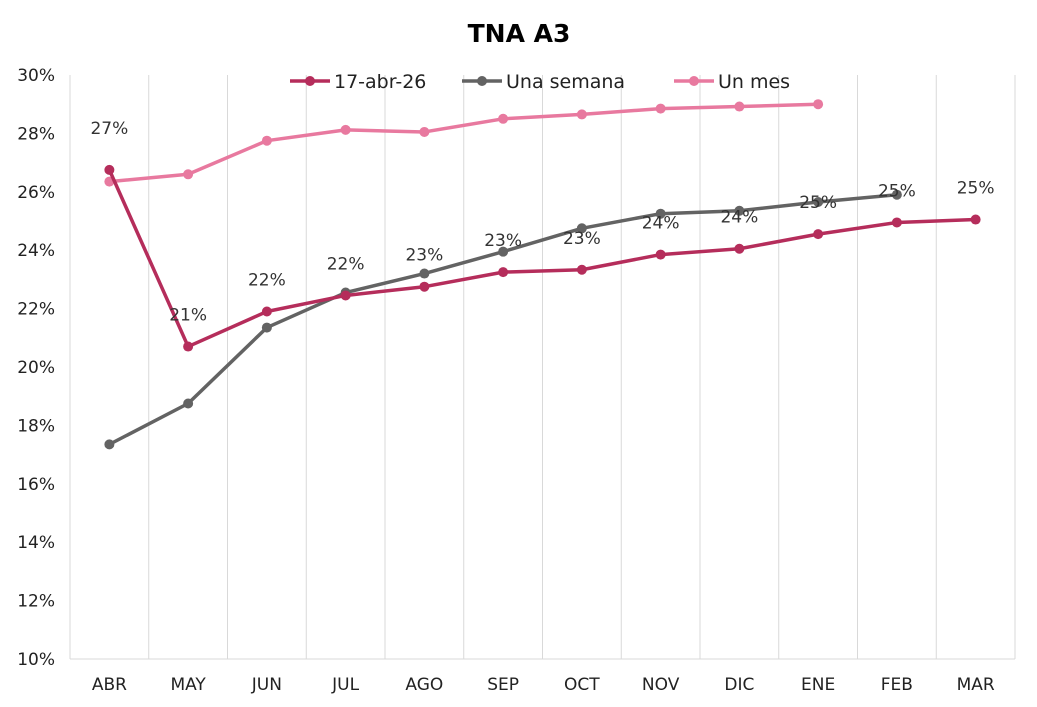 This screenshot has height=707, width=1037. What do you see at coordinates (36, 310) in the screenshot?
I see `y-tick-label: 22%` at bounding box center [36, 310].